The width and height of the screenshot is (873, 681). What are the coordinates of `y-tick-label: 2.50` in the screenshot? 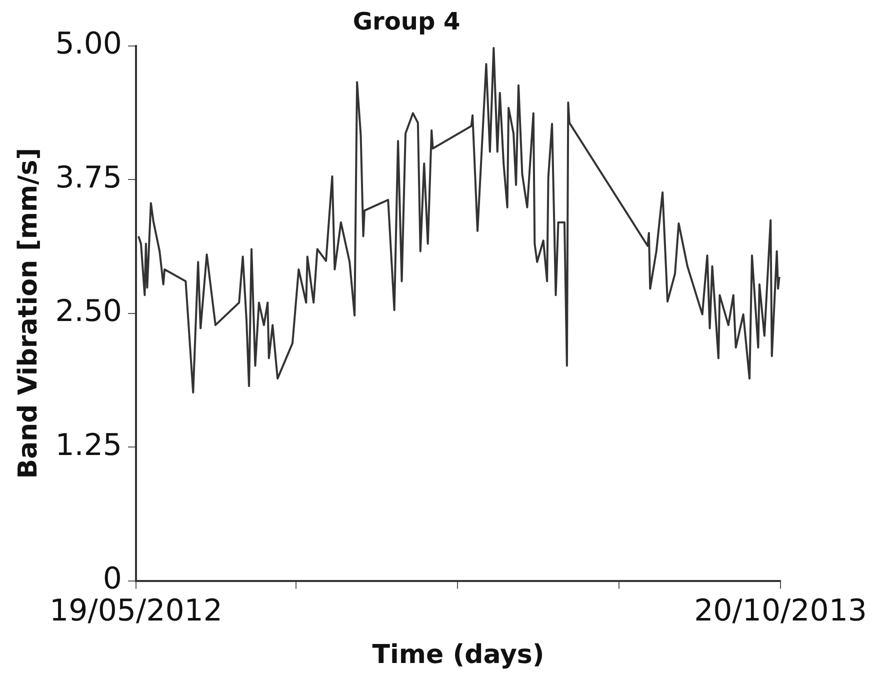 It's located at (88, 312).